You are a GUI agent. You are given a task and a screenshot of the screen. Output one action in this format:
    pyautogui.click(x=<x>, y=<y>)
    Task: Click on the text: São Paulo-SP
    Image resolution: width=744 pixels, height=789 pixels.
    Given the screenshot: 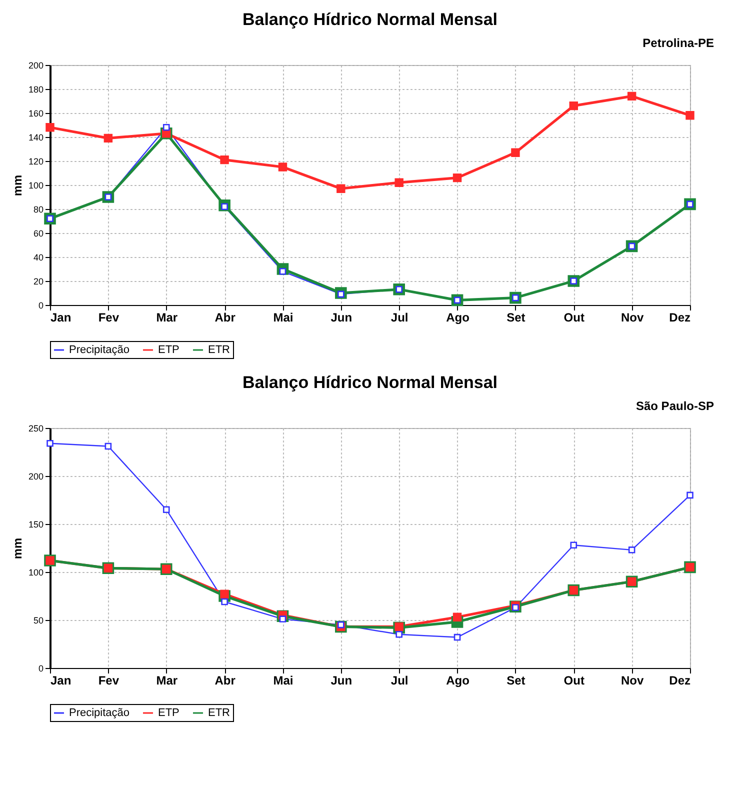 What is the action you would take?
    pyautogui.click(x=675, y=406)
    